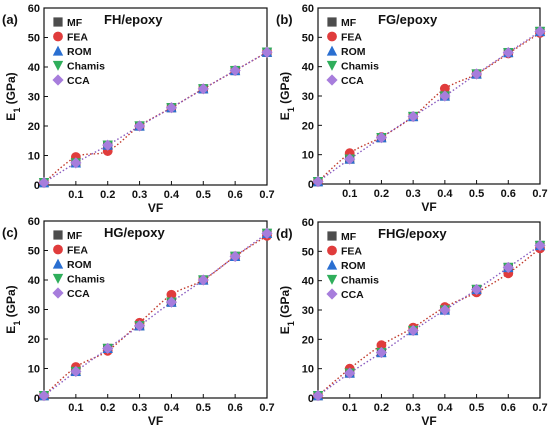  What do you see at coordinates (34, 39) in the screenshot?
I see `y-tick-label: 50` at bounding box center [34, 39].